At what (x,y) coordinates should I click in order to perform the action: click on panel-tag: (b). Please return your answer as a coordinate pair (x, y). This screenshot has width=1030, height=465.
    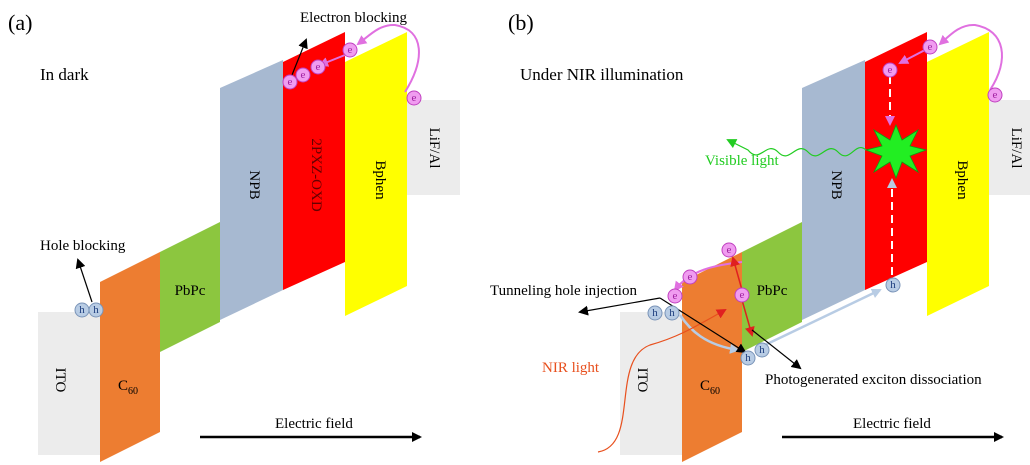
    Looking at the image, I should click on (521, 22).